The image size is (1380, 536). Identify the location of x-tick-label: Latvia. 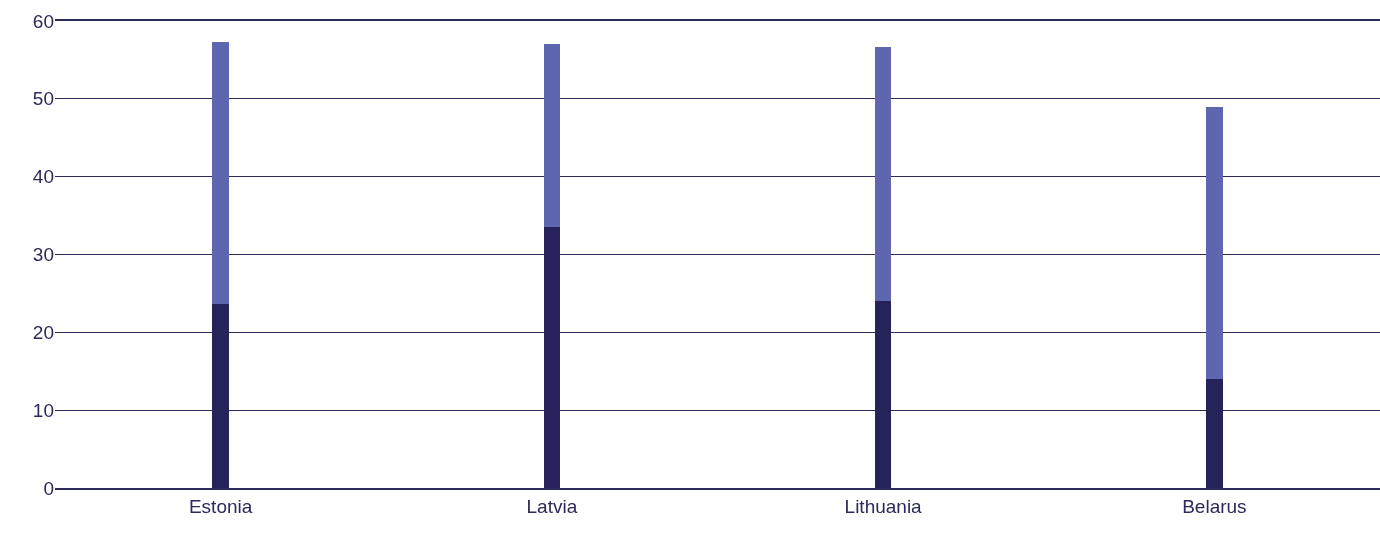
(552, 506).